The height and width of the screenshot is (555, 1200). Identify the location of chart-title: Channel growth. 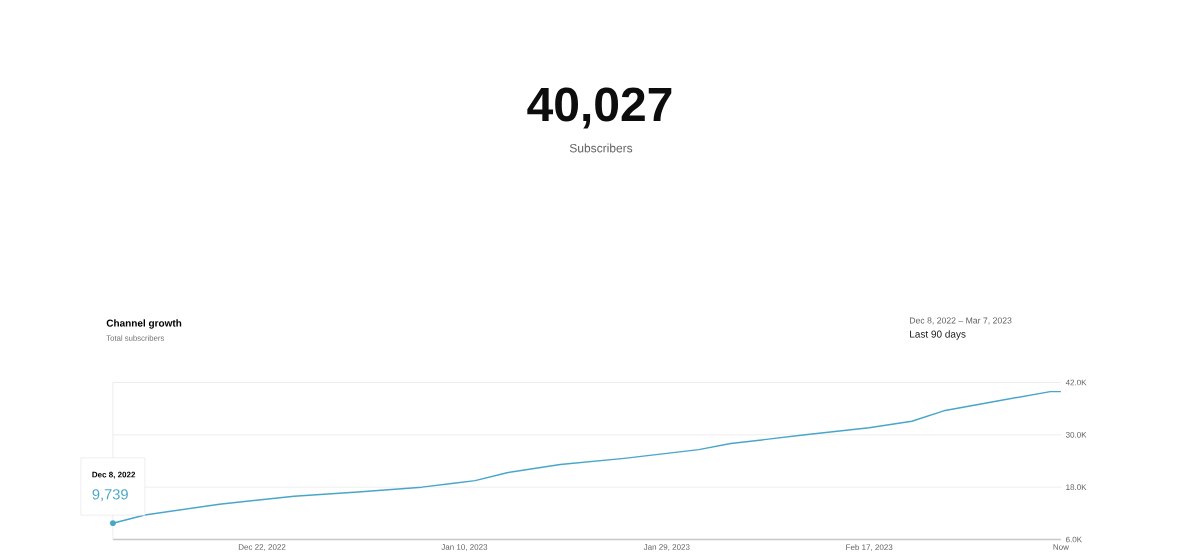
(144, 324).